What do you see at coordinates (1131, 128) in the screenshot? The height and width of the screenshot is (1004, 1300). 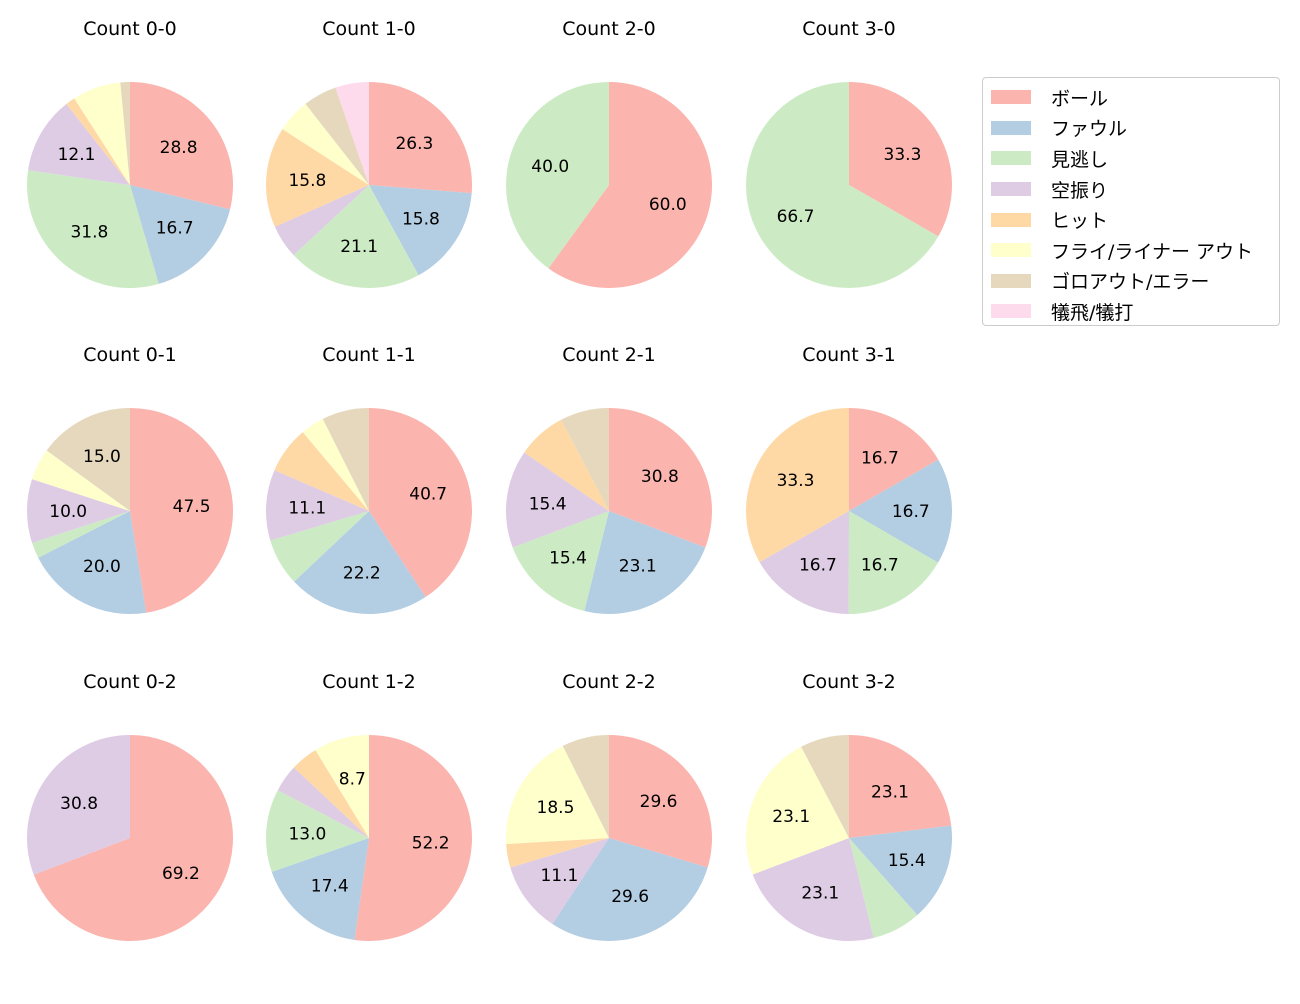 I see `legend-item: ファウル` at bounding box center [1131, 128].